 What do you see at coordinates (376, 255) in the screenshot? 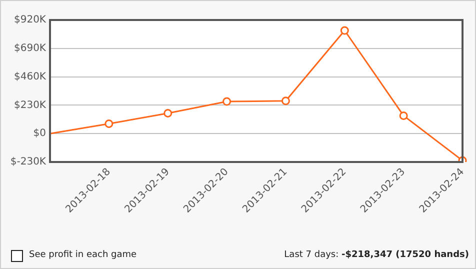
I see `text: Last 7 days: -$218,347 (17520 hands)` at bounding box center [376, 255].